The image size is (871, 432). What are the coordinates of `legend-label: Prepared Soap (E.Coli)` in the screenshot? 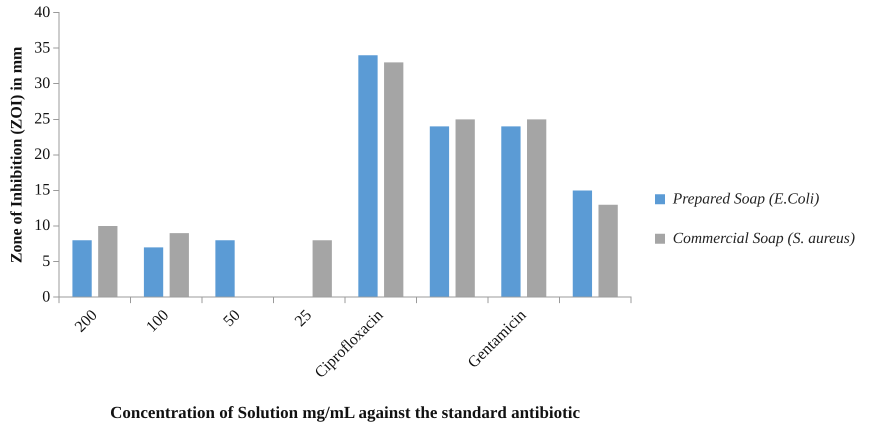 It's located at (746, 199).